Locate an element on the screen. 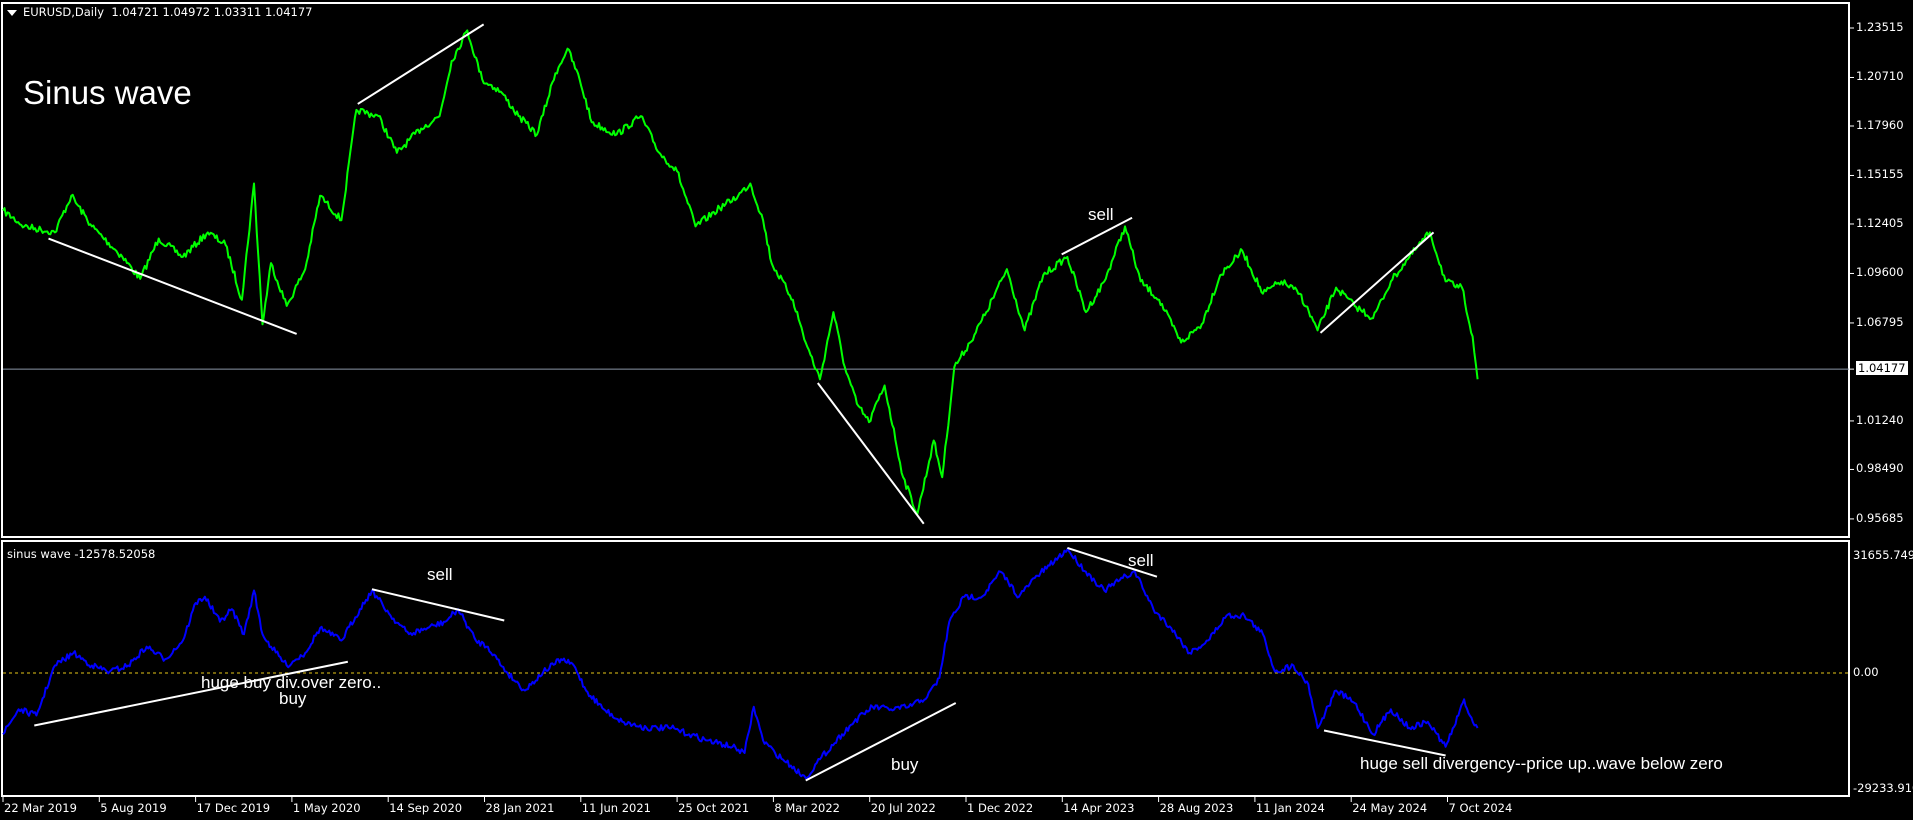  time-tick-label: 11 Jun 2021 is located at coordinates (616, 808).